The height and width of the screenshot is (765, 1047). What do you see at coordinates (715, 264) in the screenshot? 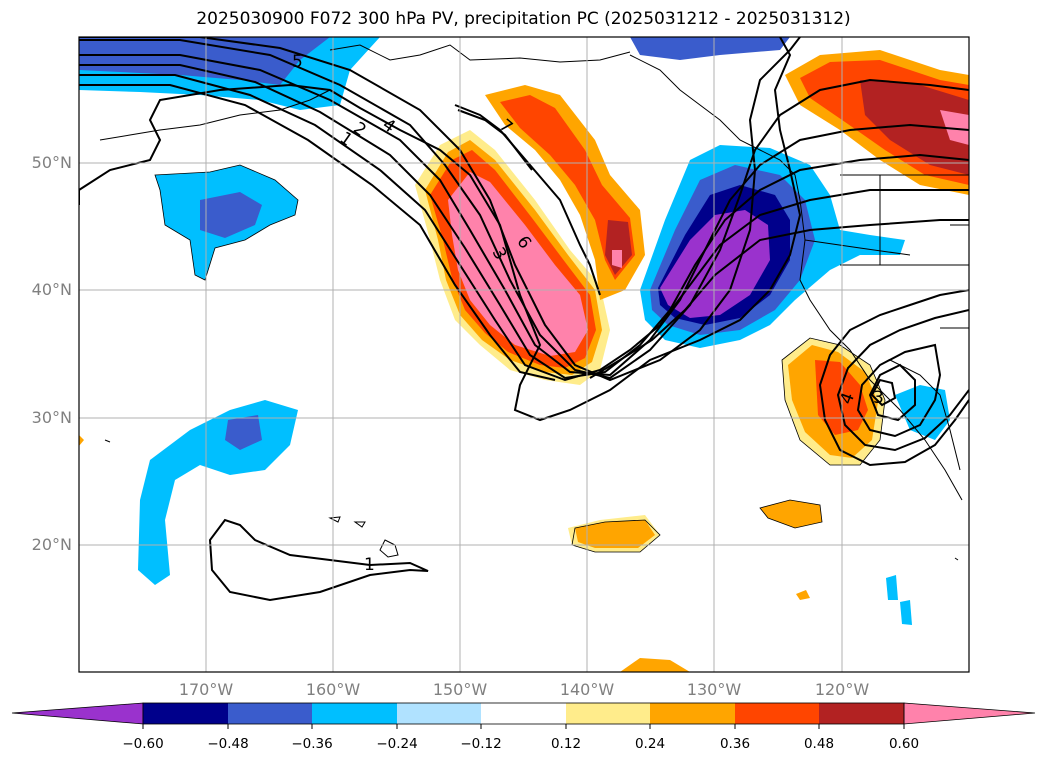
I see `neg-blob-main-core` at bounding box center [715, 264].